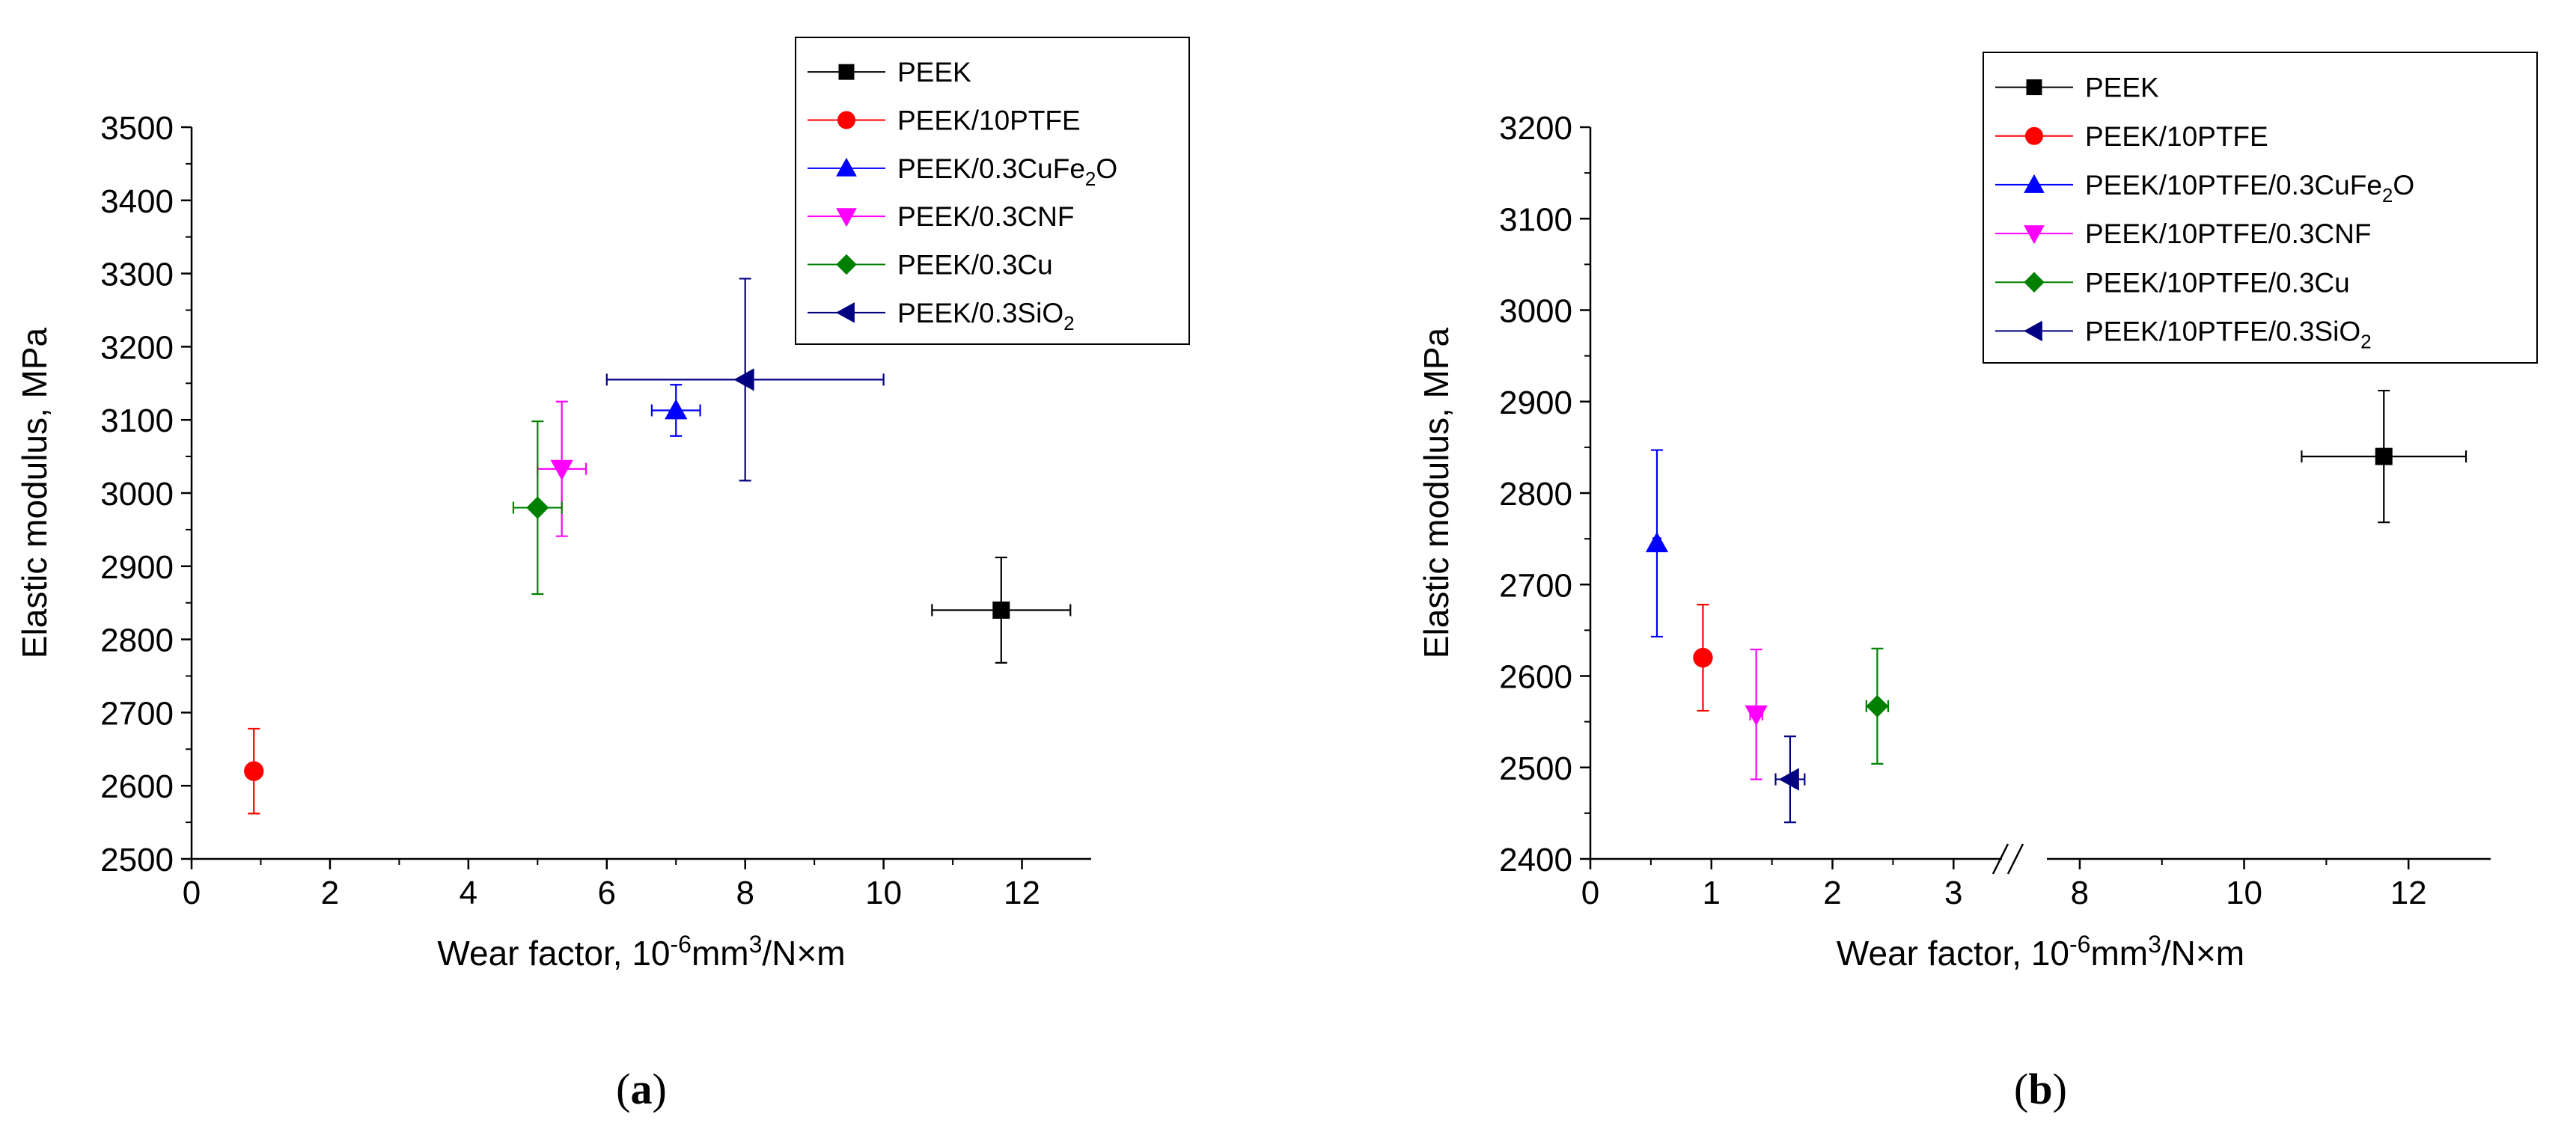 This screenshot has height=1132, width=2576. What do you see at coordinates (641, 1089) in the screenshot?
I see `panel-label: (a)` at bounding box center [641, 1089].